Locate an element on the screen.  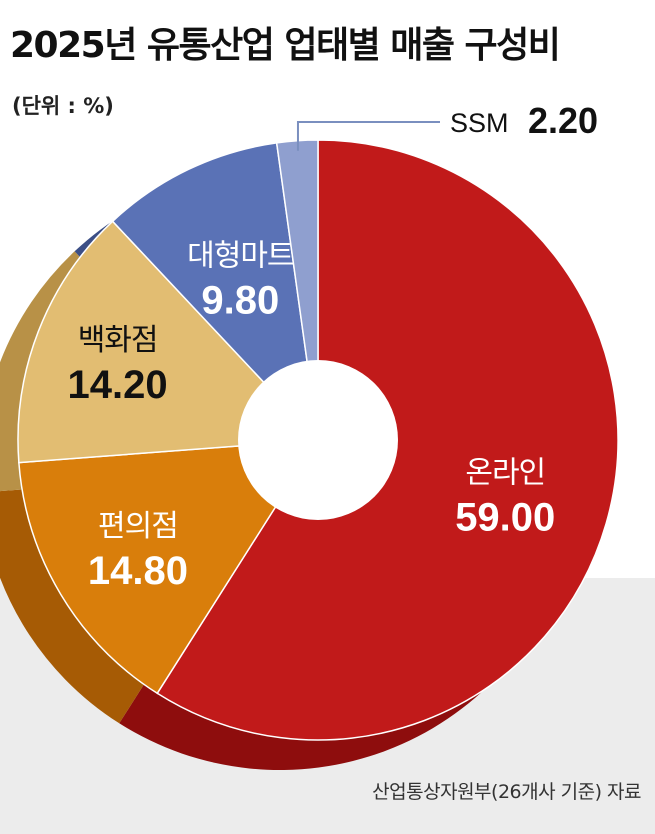
unit-label: (단위 : %) is located at coordinates (63, 106).